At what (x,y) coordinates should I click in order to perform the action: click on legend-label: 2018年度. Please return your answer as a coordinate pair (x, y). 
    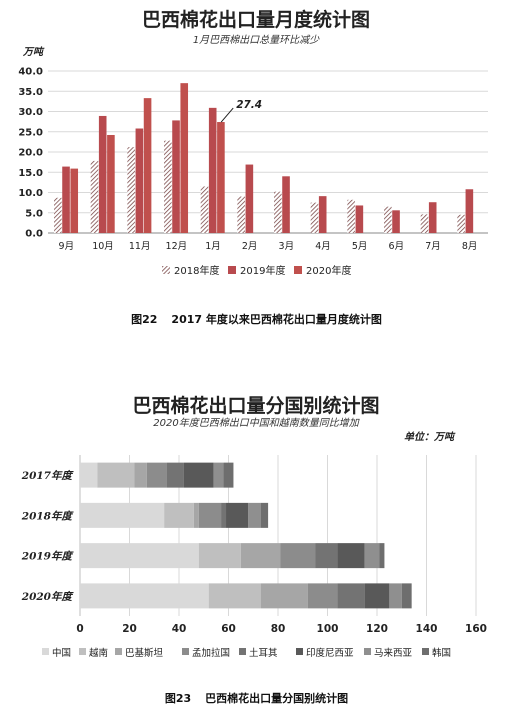
    Looking at the image, I should click on (196, 270).